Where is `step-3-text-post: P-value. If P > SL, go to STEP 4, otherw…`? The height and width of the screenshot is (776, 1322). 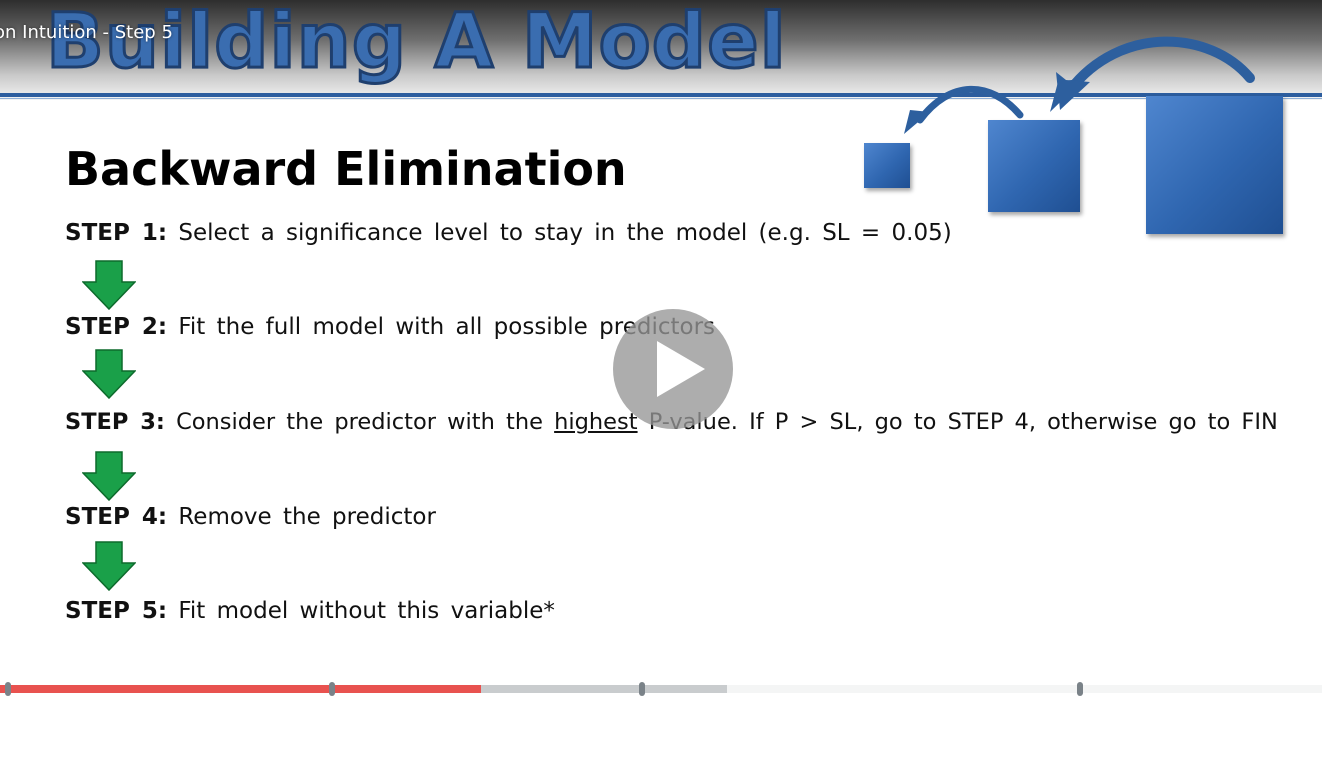
step-3-text-post: P-value. If P > SL, go to STEP 4, otherw… is located at coordinates (963, 422).